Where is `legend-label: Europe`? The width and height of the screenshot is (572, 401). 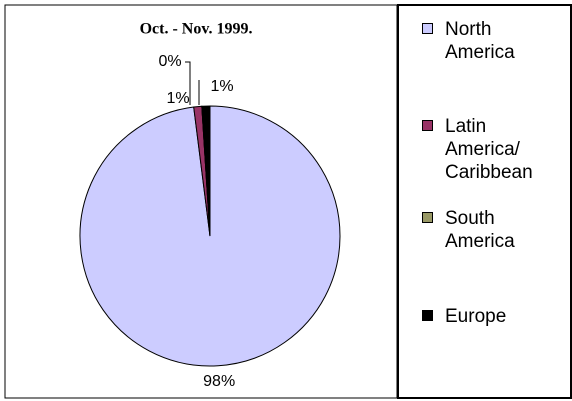 legend-label: Europe is located at coordinates (476, 316).